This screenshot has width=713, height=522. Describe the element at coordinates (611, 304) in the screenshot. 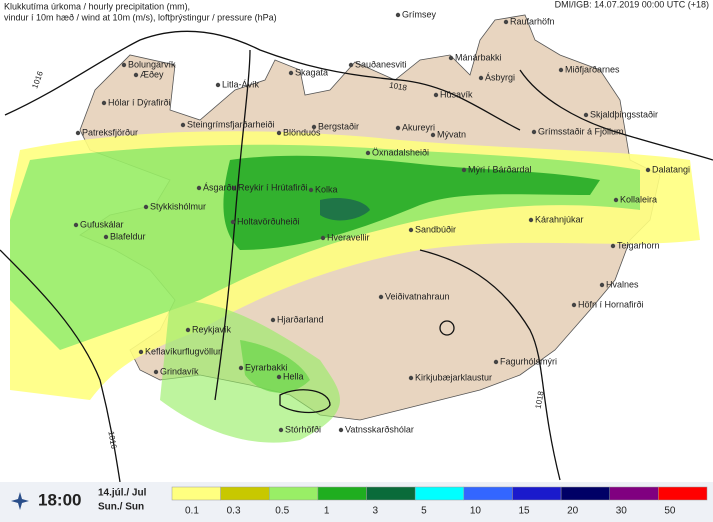

I see `place-label: Höfn í Hornafirði` at that location.